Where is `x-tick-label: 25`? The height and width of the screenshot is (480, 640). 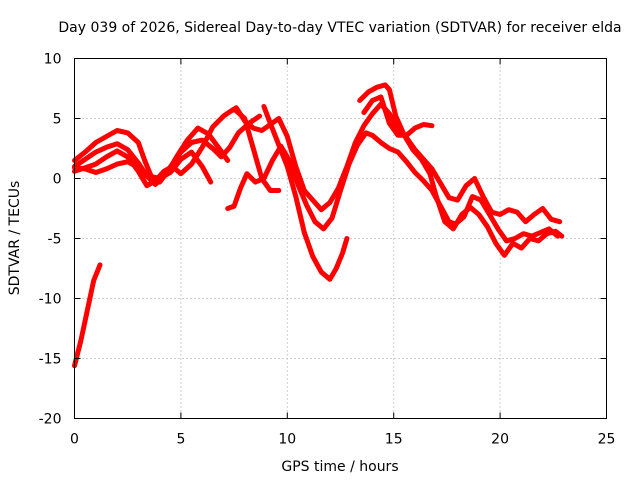 x-tick-label: 25 is located at coordinates (607, 440).